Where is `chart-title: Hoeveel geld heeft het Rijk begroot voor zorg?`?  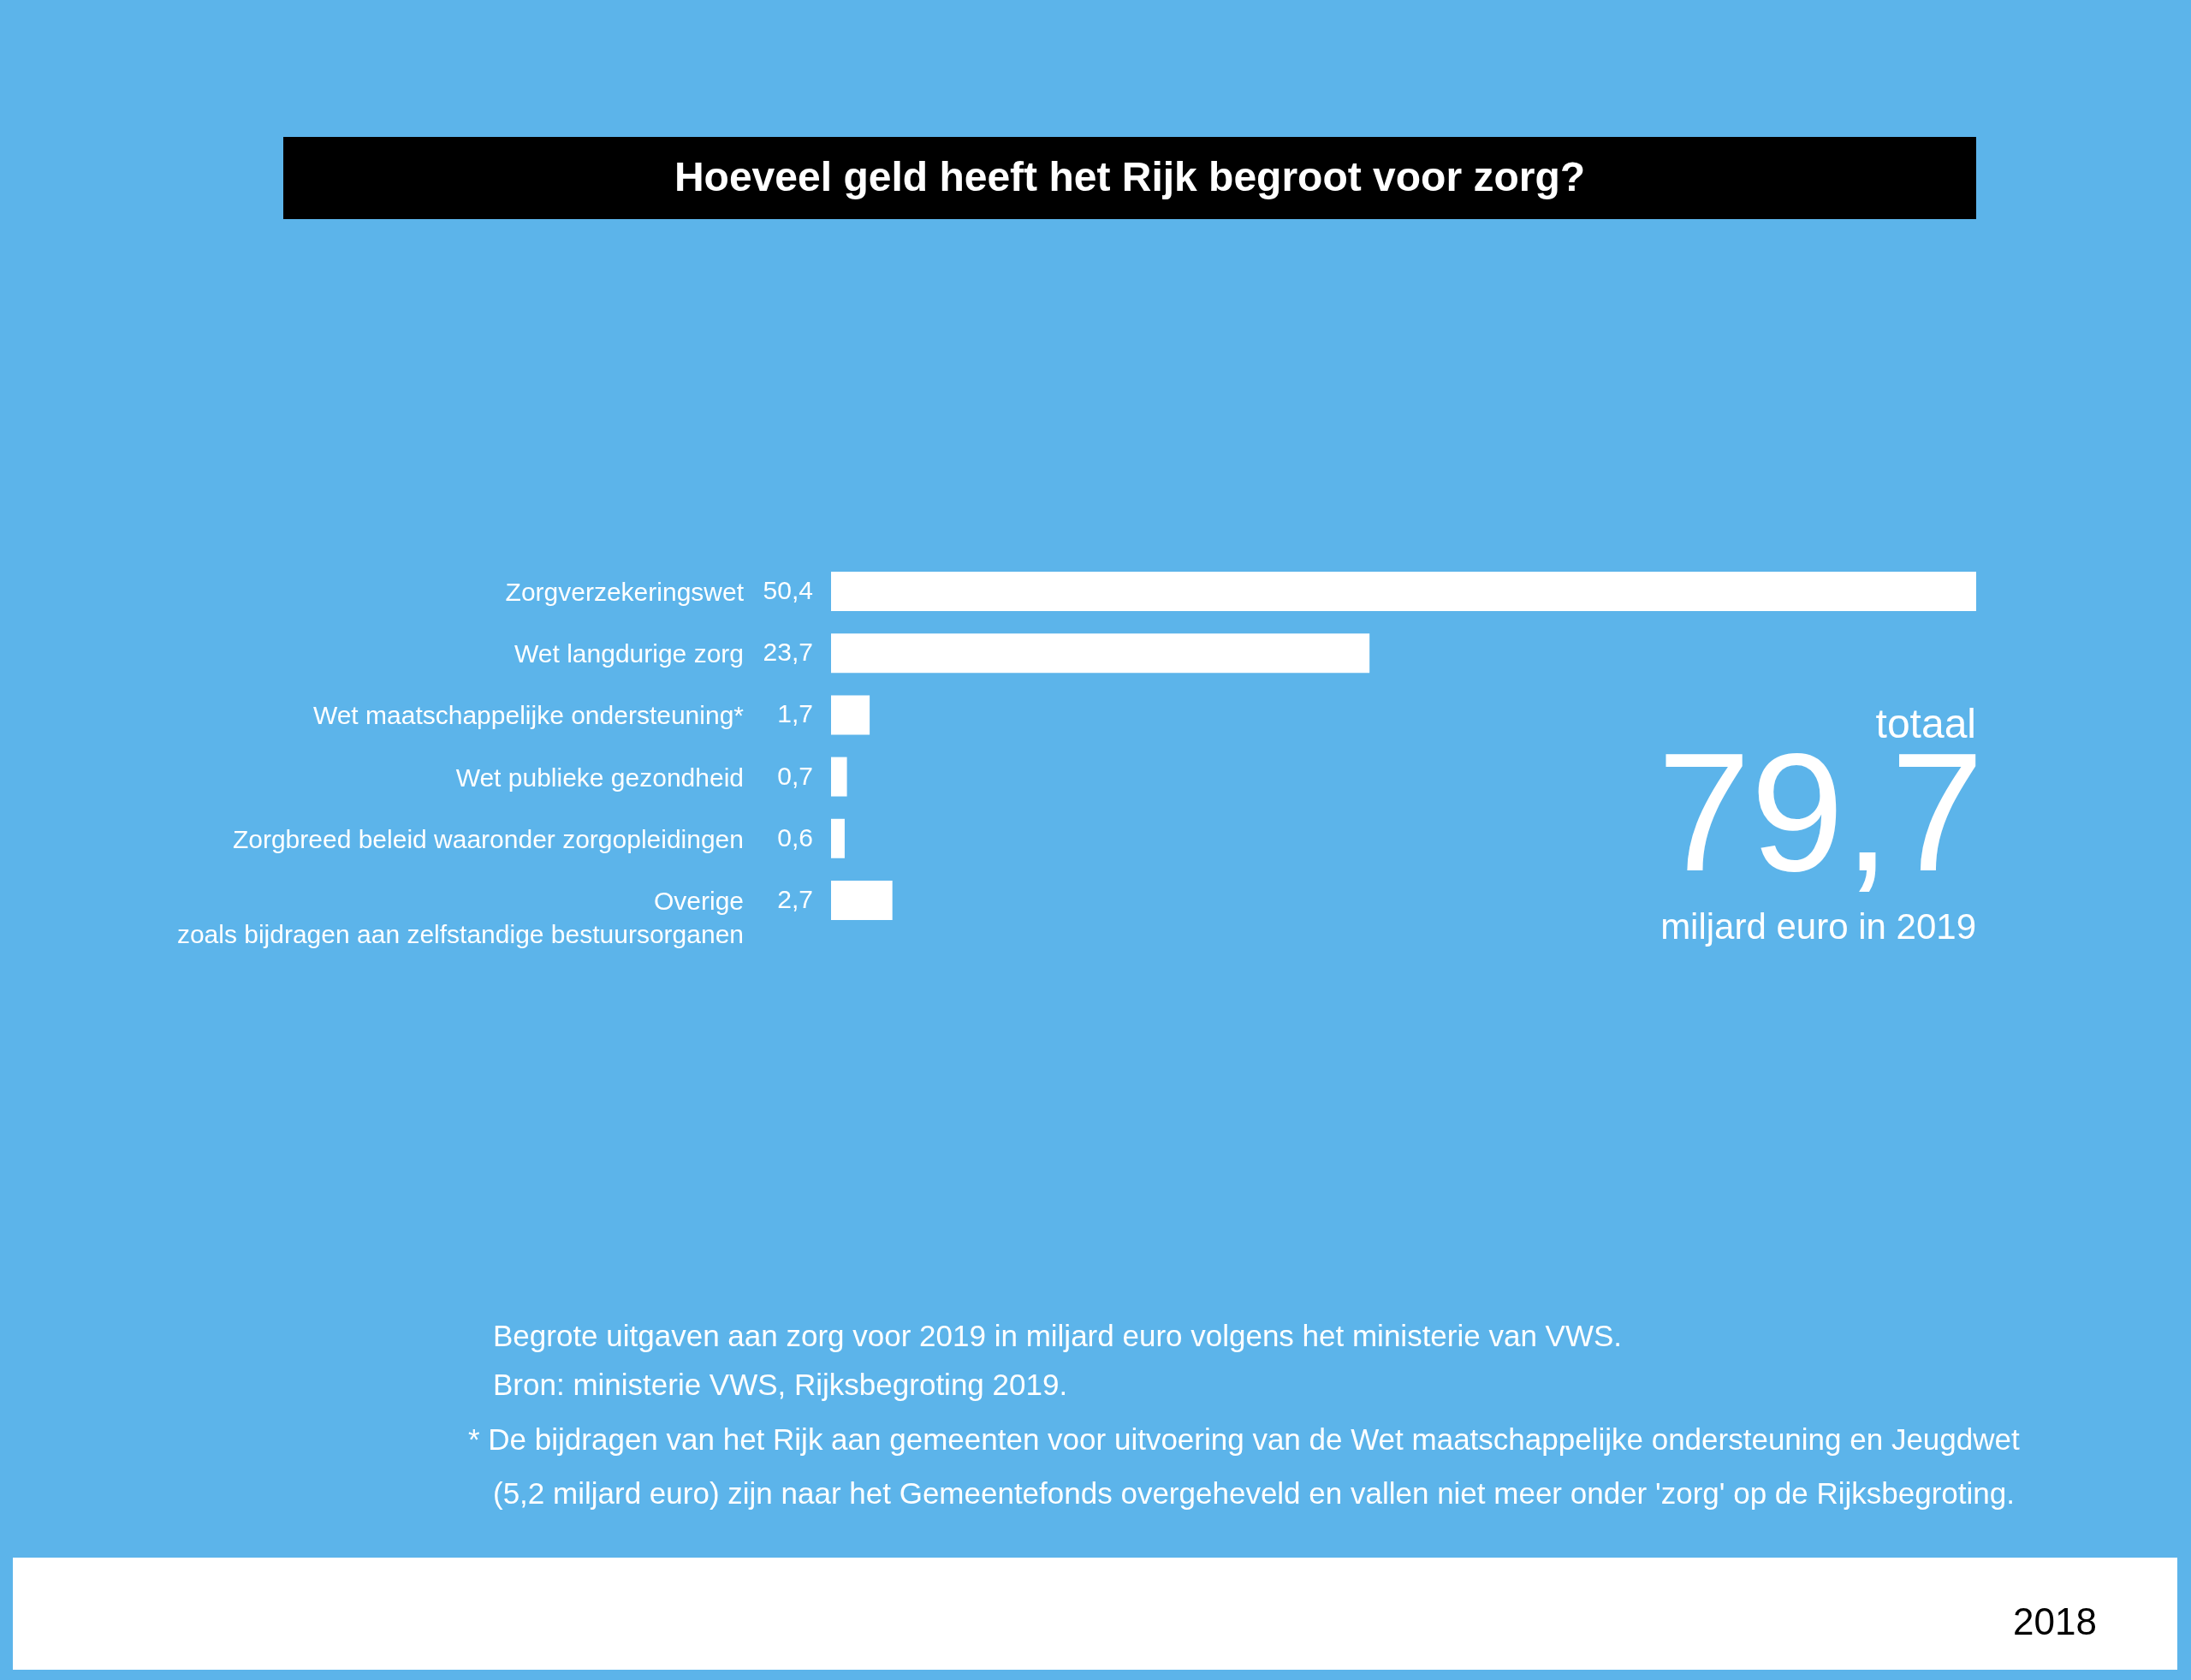
chart-title: Hoeveel geld heeft het Rijk begroot voor zorg? is located at coordinates (1130, 177).